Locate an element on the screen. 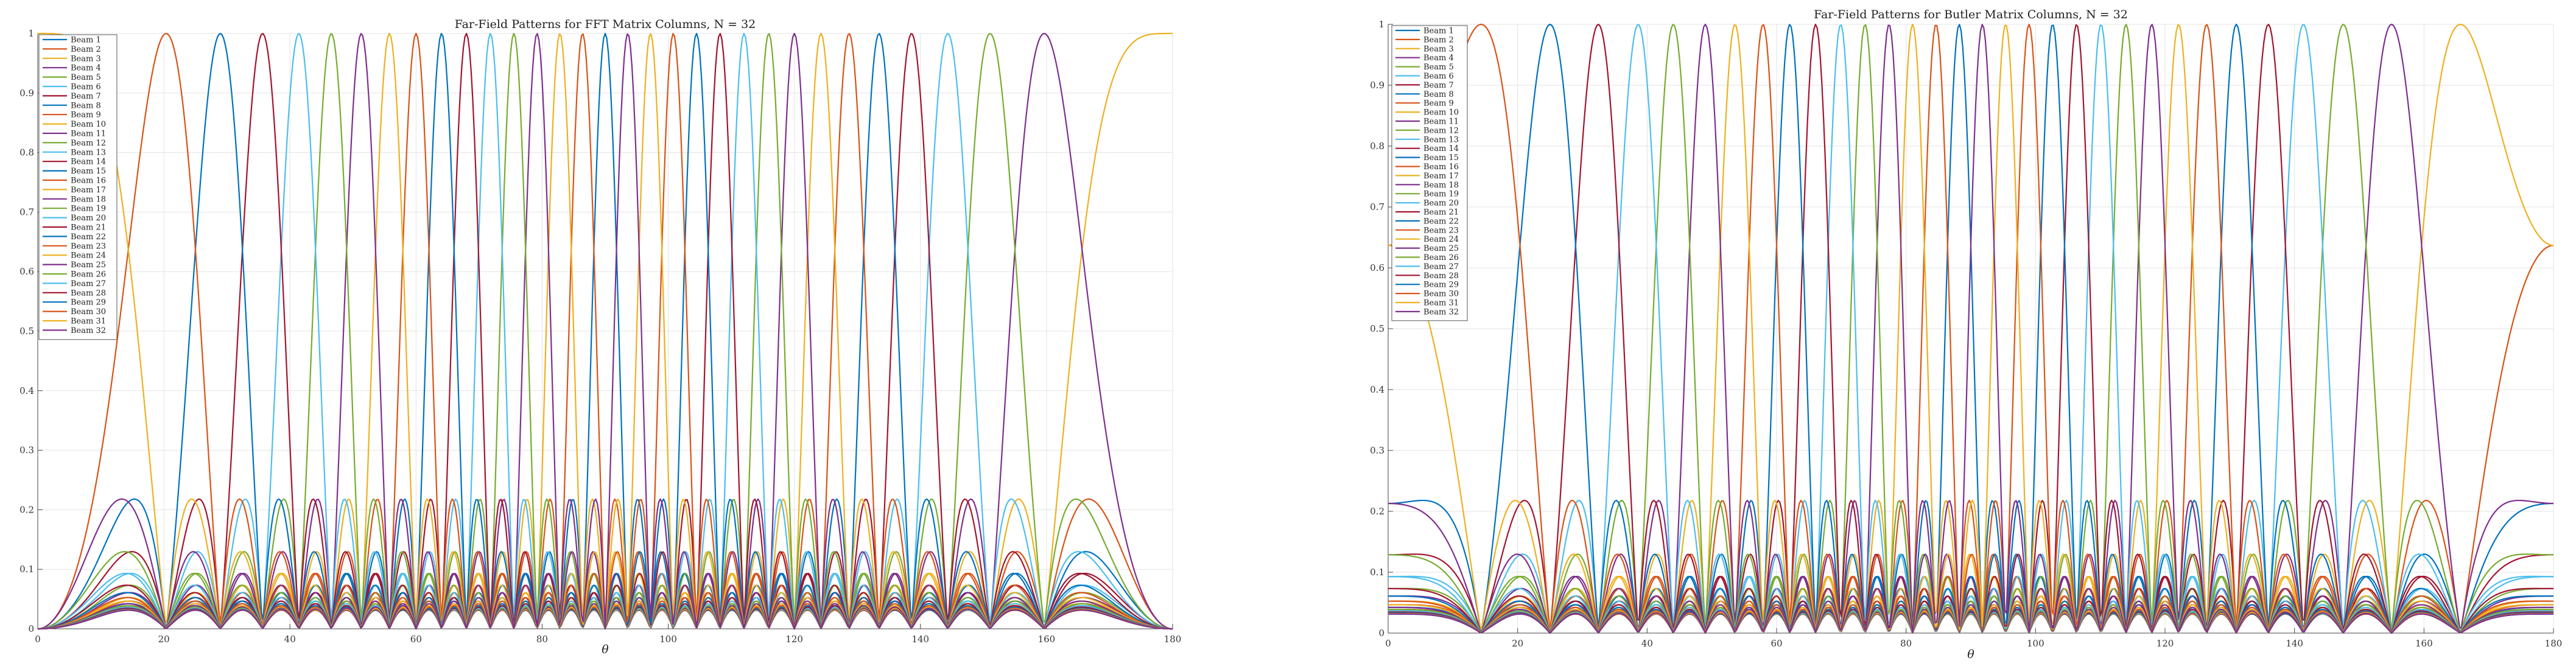 This screenshot has width=2576, height=669. legend-label: Beam 12 is located at coordinates (89, 143).